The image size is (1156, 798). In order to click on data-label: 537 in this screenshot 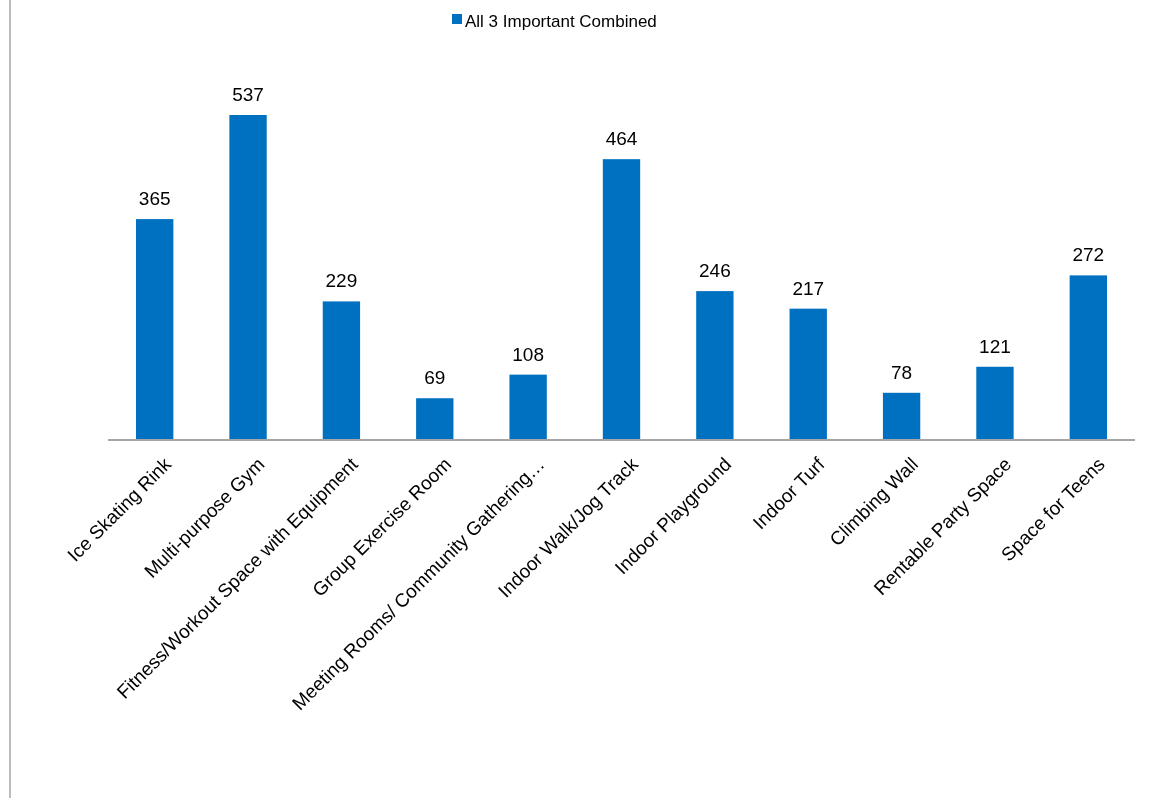, I will do `click(248, 94)`.